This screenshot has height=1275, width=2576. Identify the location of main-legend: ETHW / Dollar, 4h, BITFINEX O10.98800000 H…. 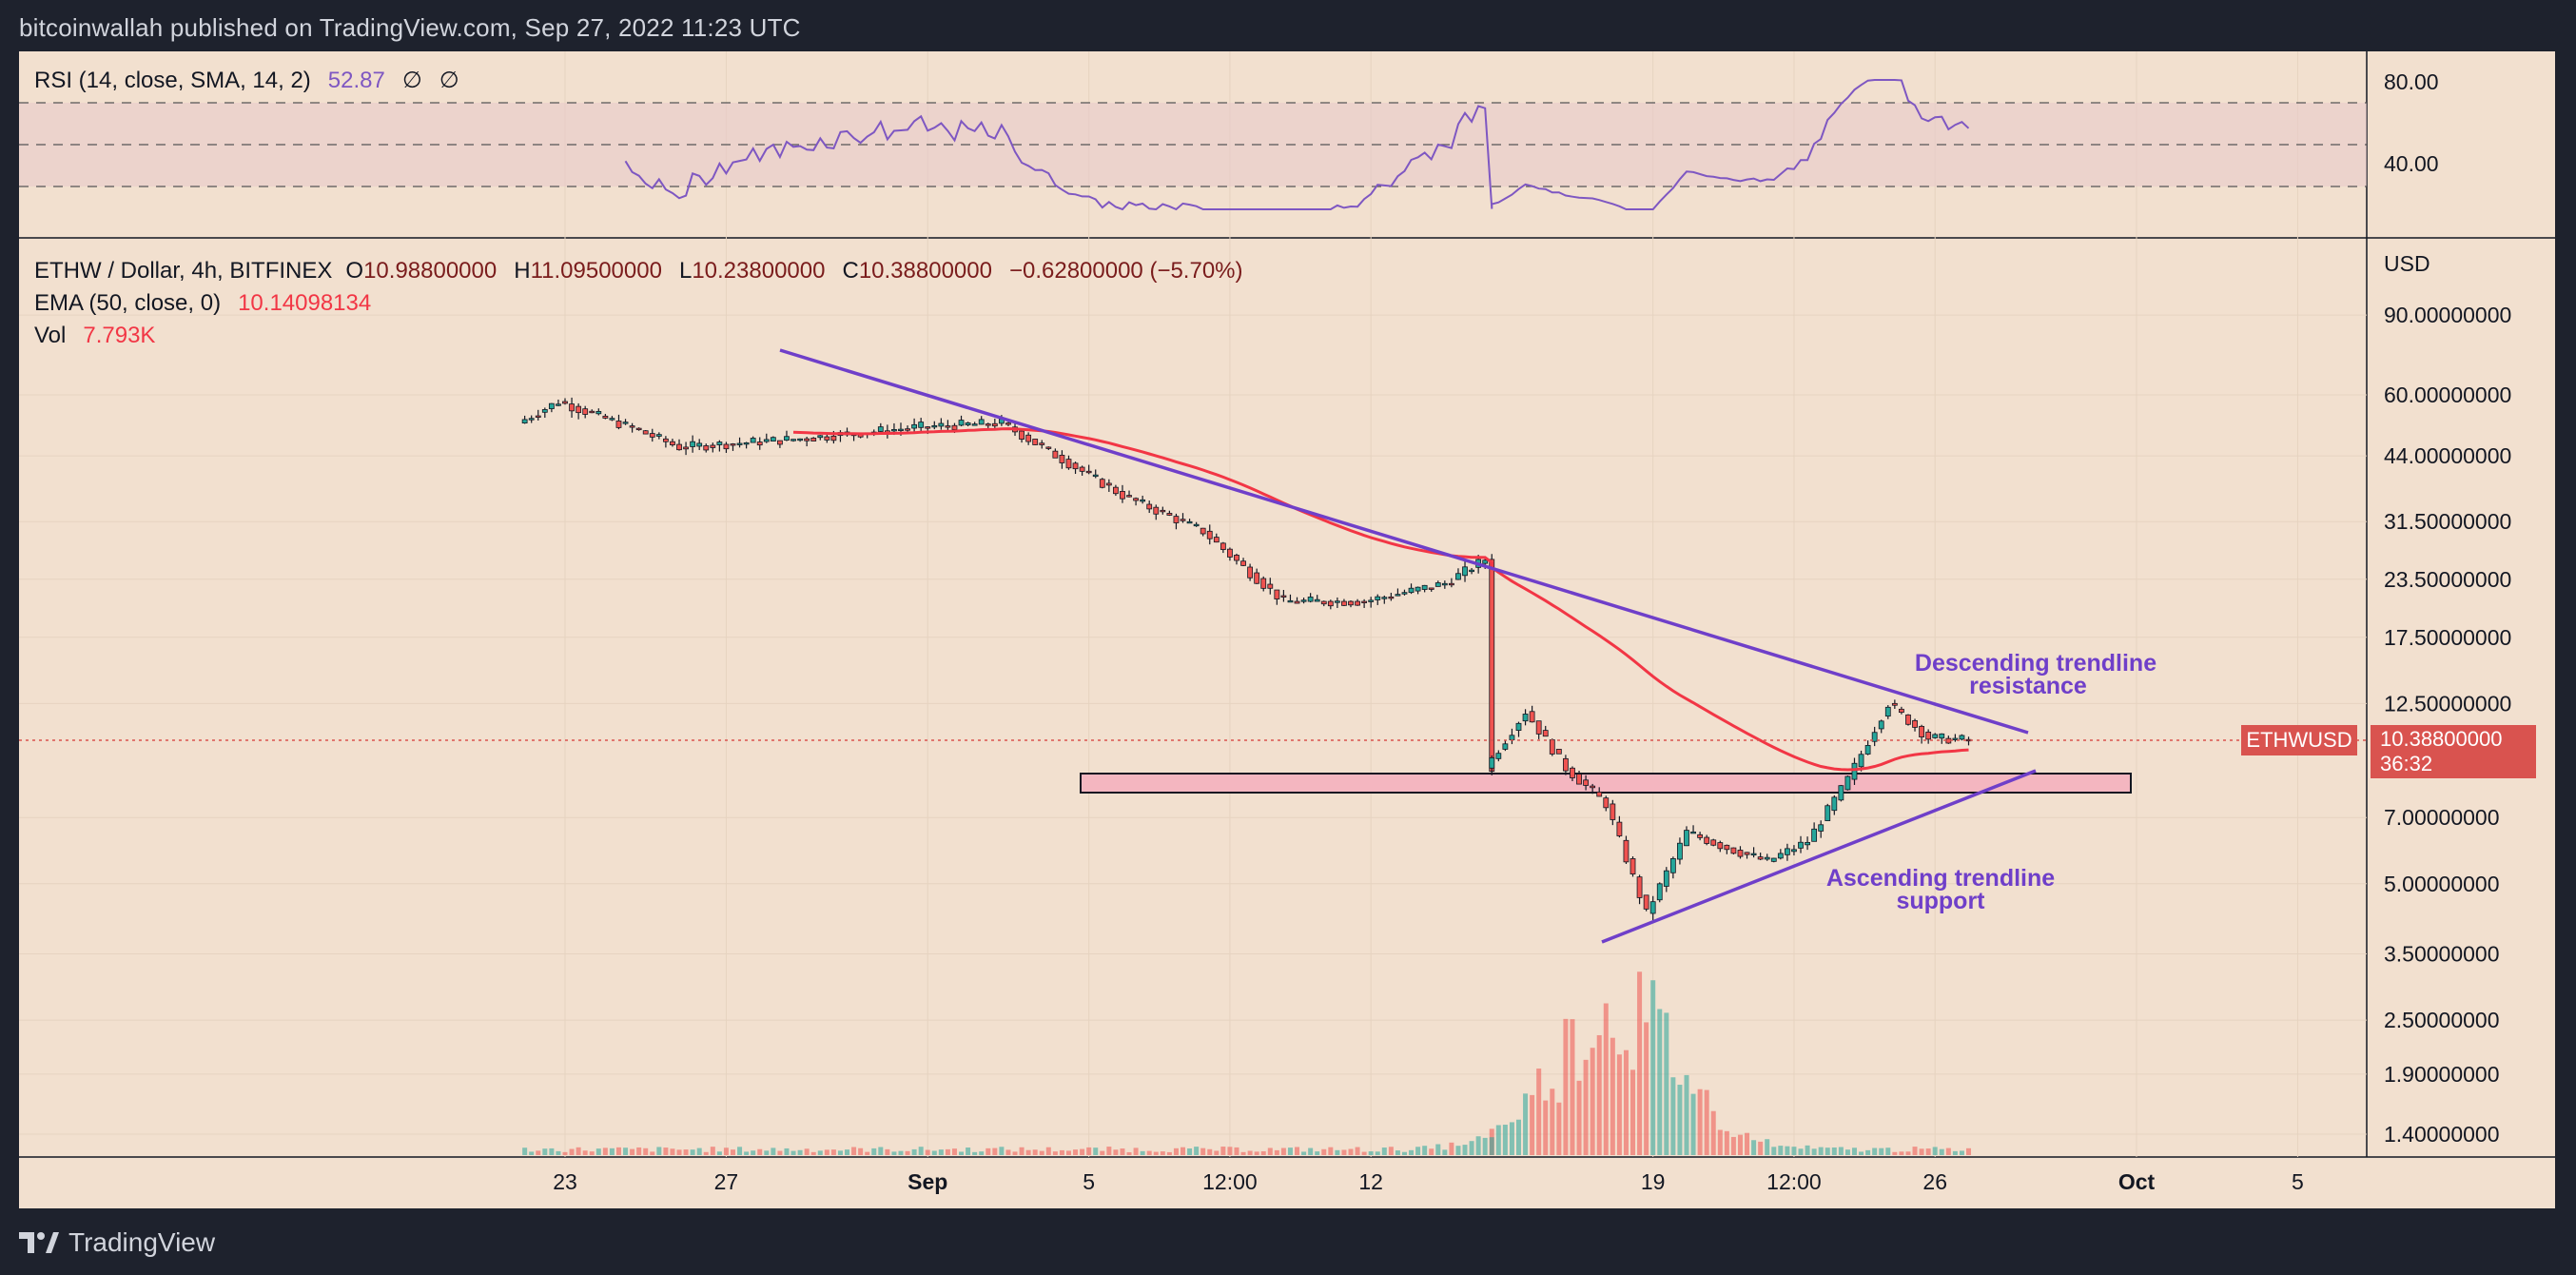
(647, 271).